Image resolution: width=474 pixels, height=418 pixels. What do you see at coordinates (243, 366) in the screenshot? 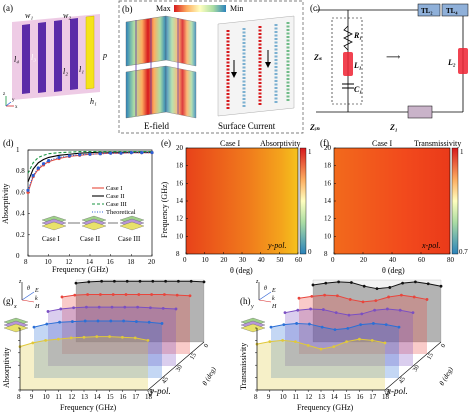
I see `chart-h-ylabel: Transmissivity` at bounding box center [243, 366].